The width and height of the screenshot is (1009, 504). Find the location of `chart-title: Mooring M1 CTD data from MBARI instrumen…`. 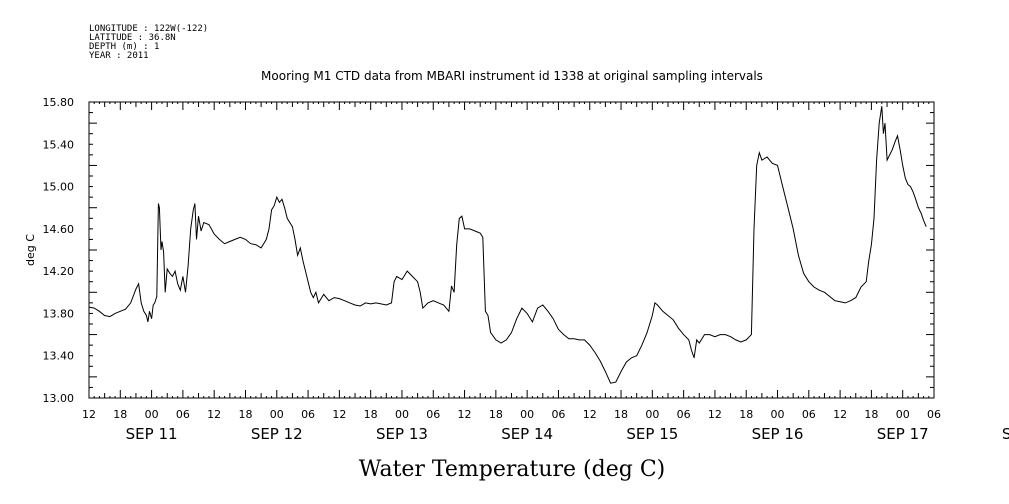

chart-title: Mooring M1 CTD data from MBARI instrumen… is located at coordinates (512, 76).